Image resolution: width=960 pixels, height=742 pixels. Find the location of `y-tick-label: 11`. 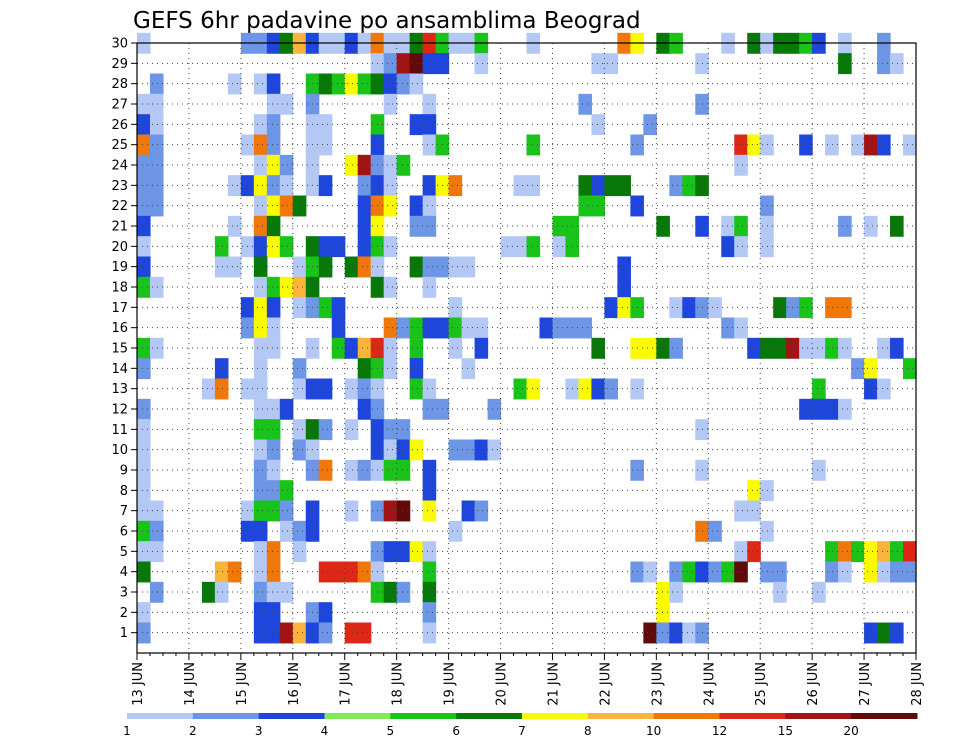

y-tick-label: 11 is located at coordinates (119, 430).